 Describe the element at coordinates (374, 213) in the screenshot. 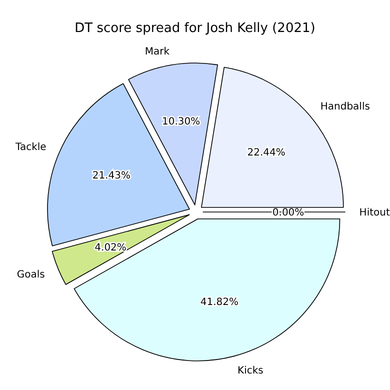

I see `category-label: Hitout` at that location.